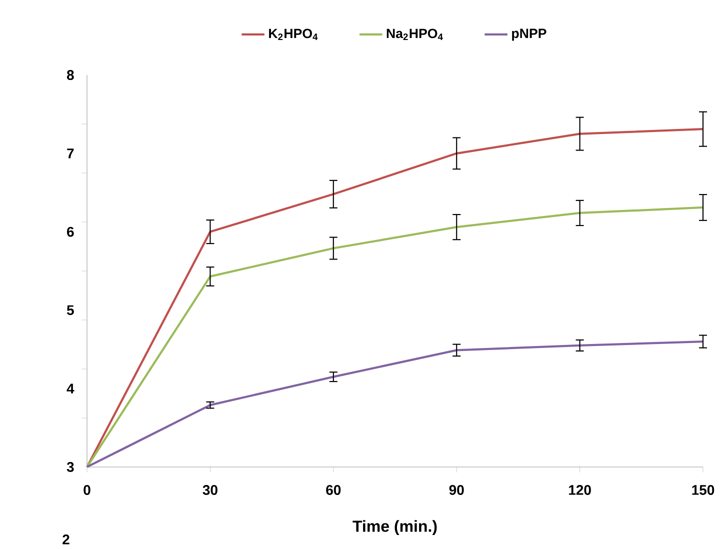  I want to click on x-tick-label: 0, so click(87, 490).